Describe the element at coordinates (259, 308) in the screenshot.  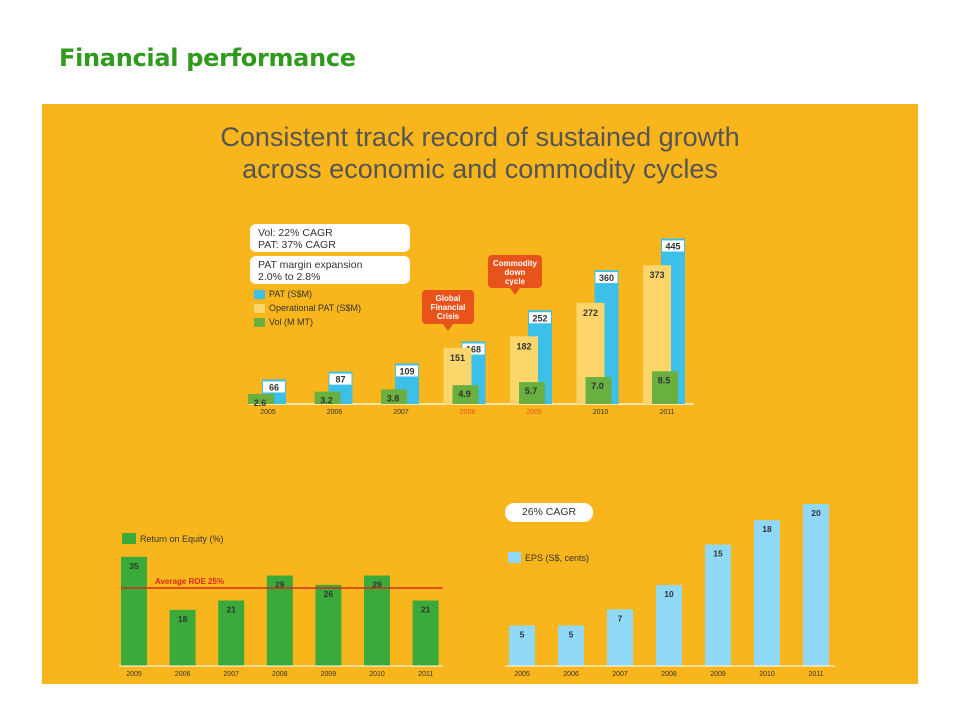
I see `legend-op-pat-swatch` at that location.